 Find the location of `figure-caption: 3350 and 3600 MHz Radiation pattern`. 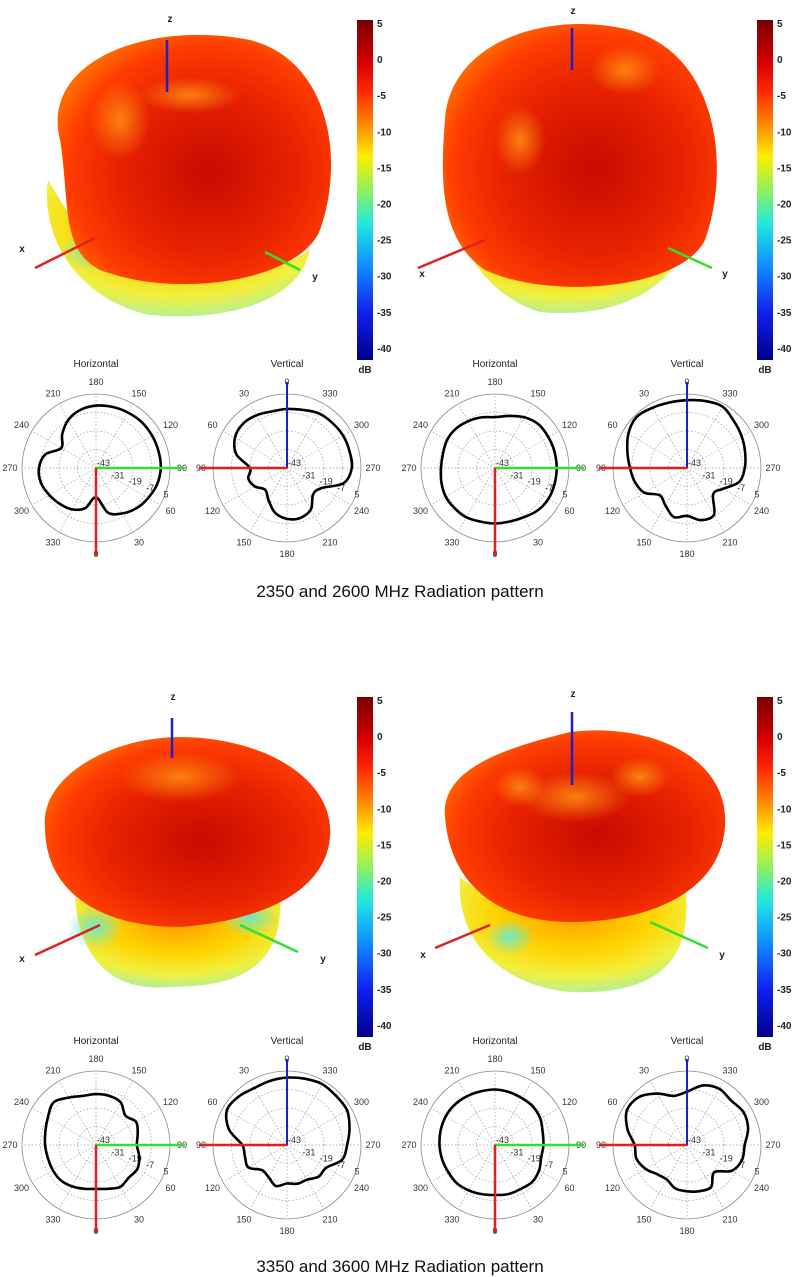

figure-caption: 3350 and 3600 MHz Radiation pattern is located at coordinates (399, 1266).